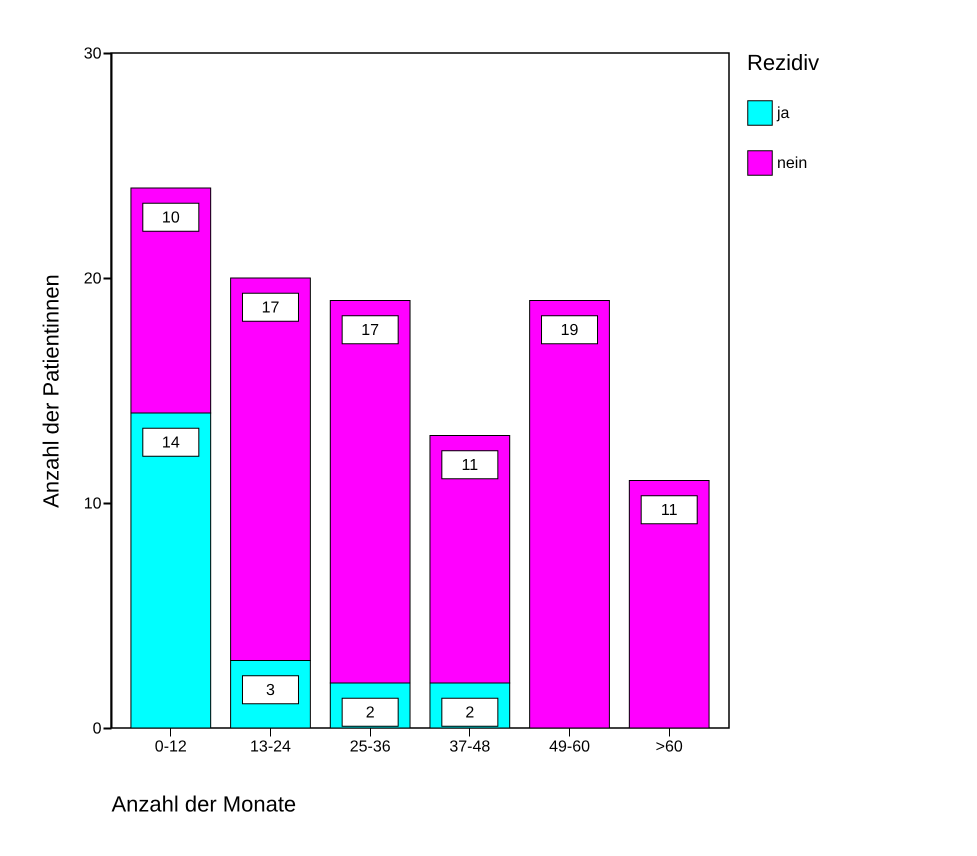 This screenshot has height=856, width=977. What do you see at coordinates (170, 747) in the screenshot?
I see `x-tick-label: 0-12` at bounding box center [170, 747].